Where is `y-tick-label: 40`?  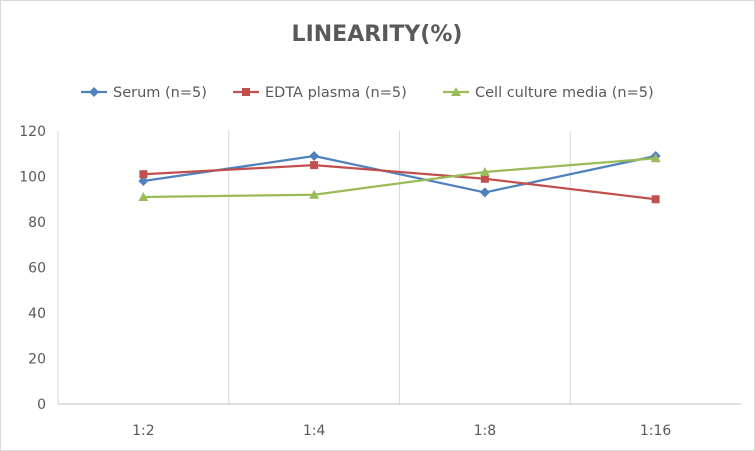
y-tick-label: 40 is located at coordinates (37, 314).